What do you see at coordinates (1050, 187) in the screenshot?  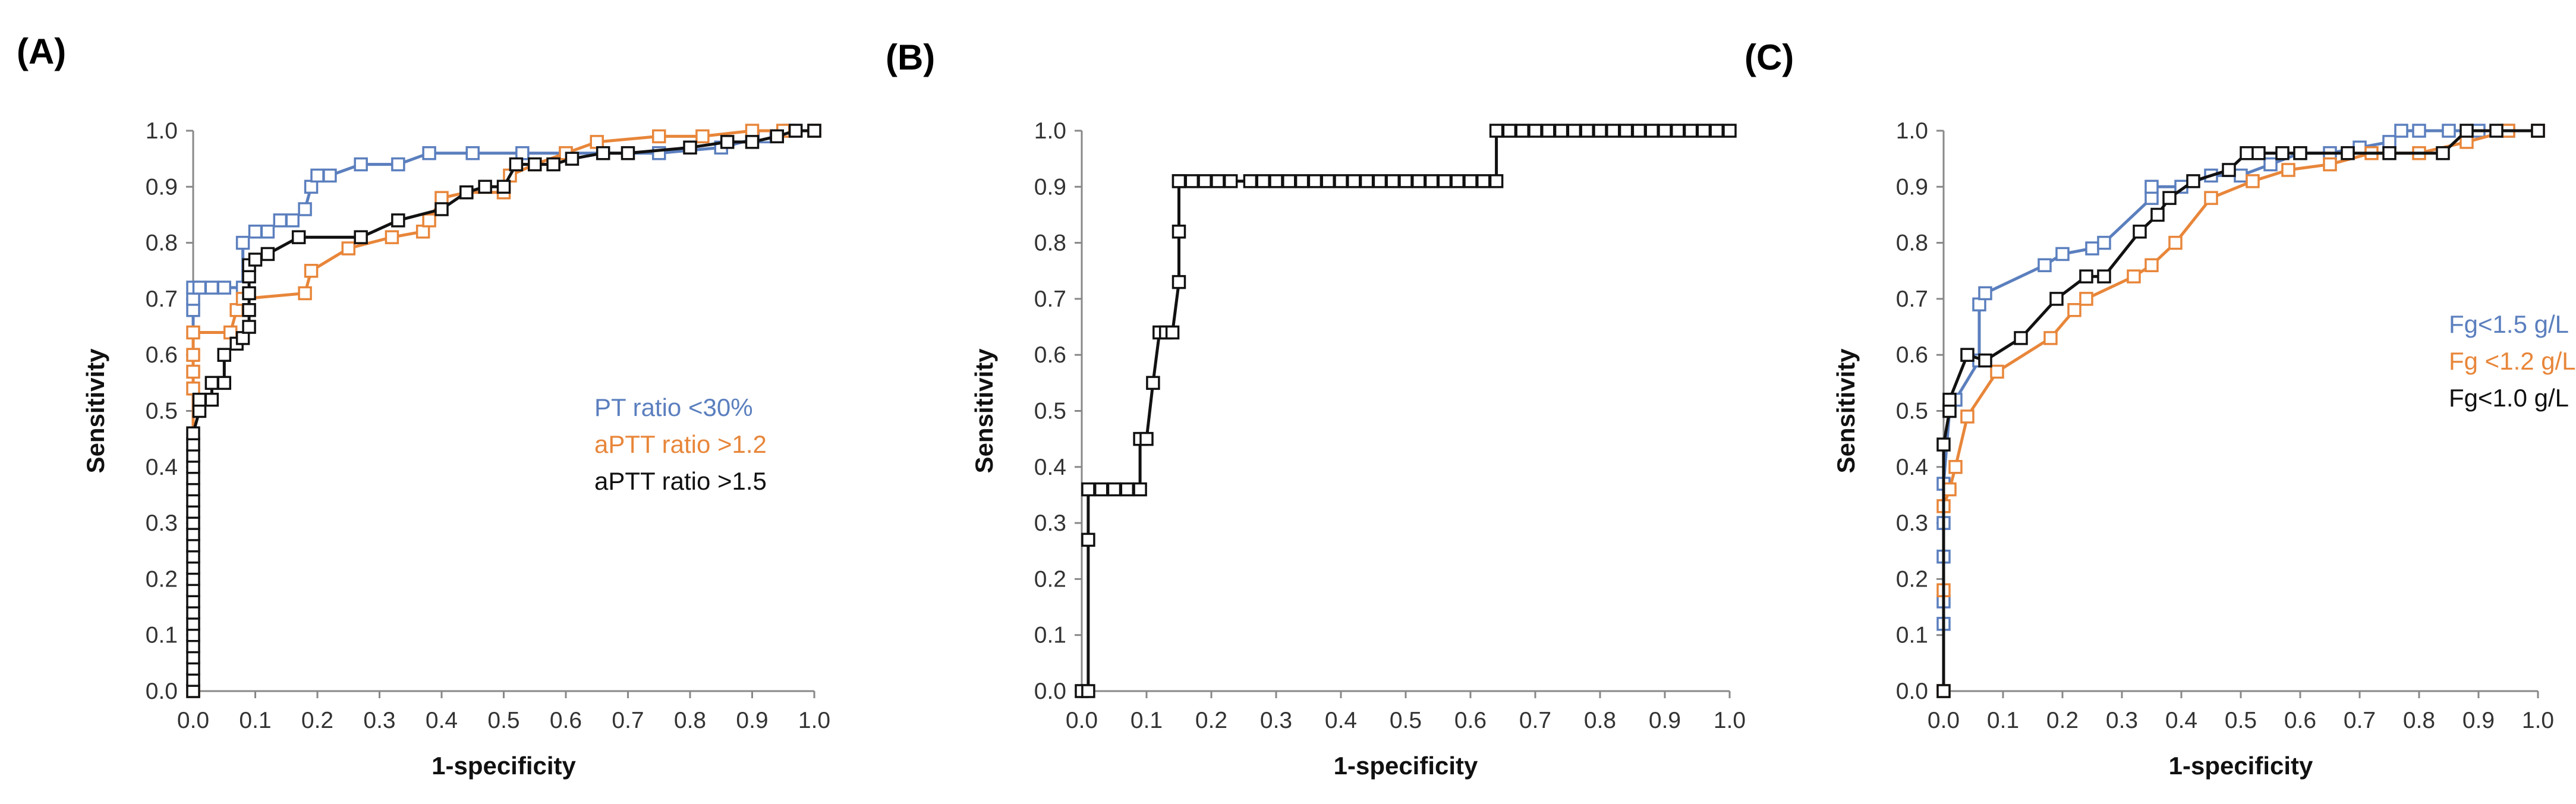 I see `y-tick-label: 0.9` at bounding box center [1050, 187].